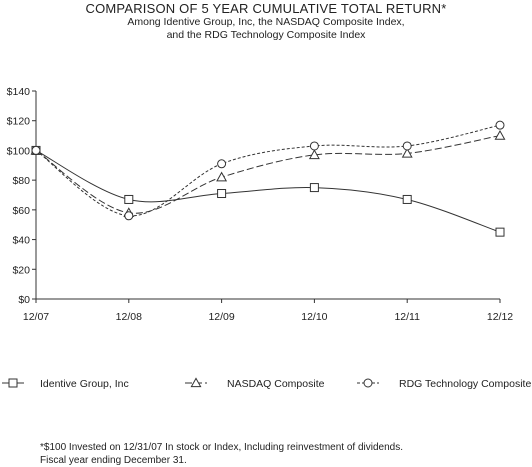  What do you see at coordinates (21, 270) in the screenshot?
I see `y-tick-label: $20` at bounding box center [21, 270].